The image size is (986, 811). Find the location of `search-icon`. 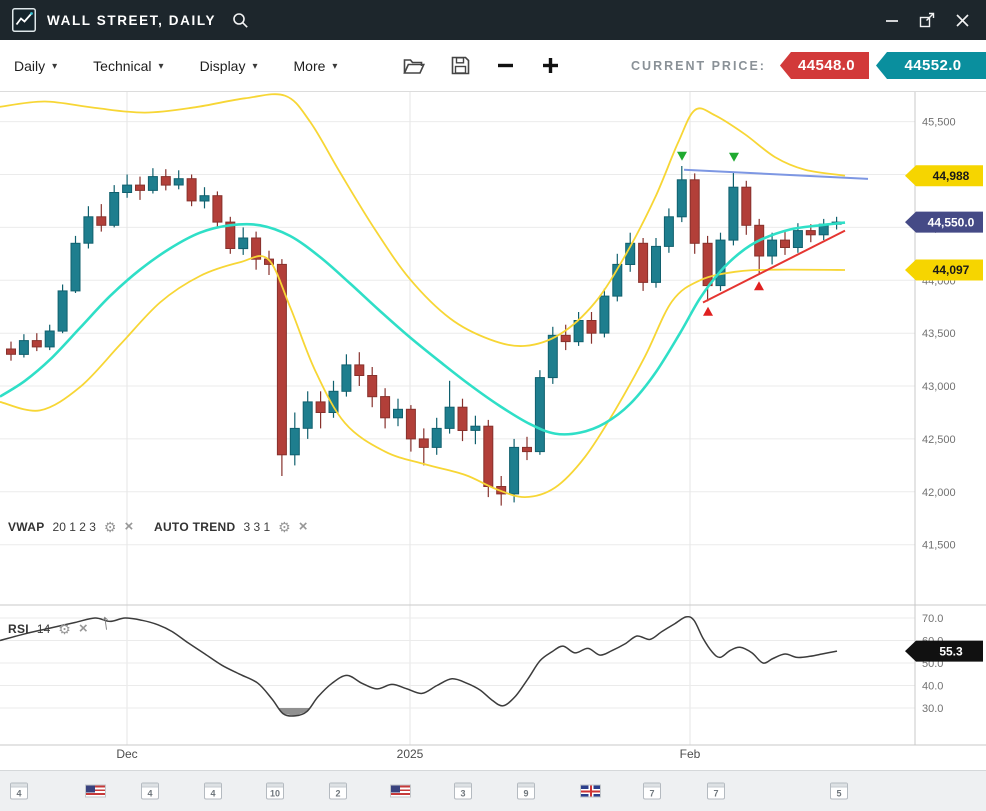

search-icon is located at coordinates (240, 20).